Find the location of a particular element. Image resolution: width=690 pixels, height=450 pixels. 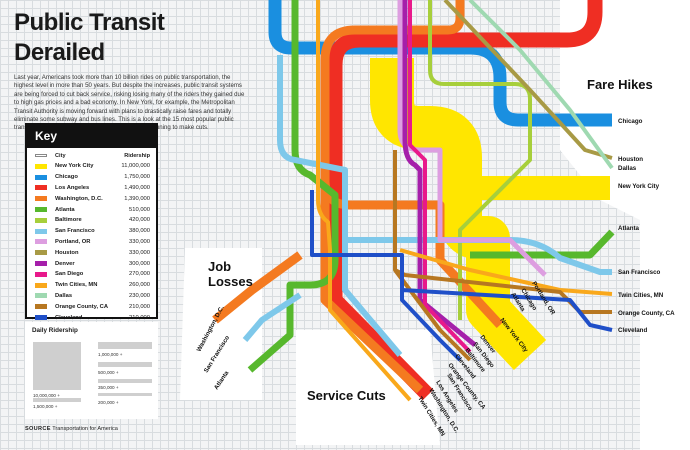

key-ridership-value: 510,000 is located at coordinates (139, 209).